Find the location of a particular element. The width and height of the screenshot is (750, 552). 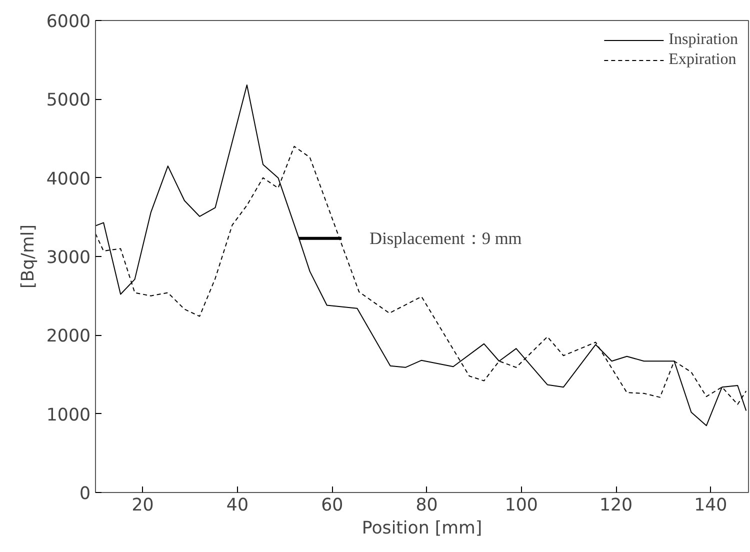

y-tick-label: 2000 is located at coordinates (68, 336).